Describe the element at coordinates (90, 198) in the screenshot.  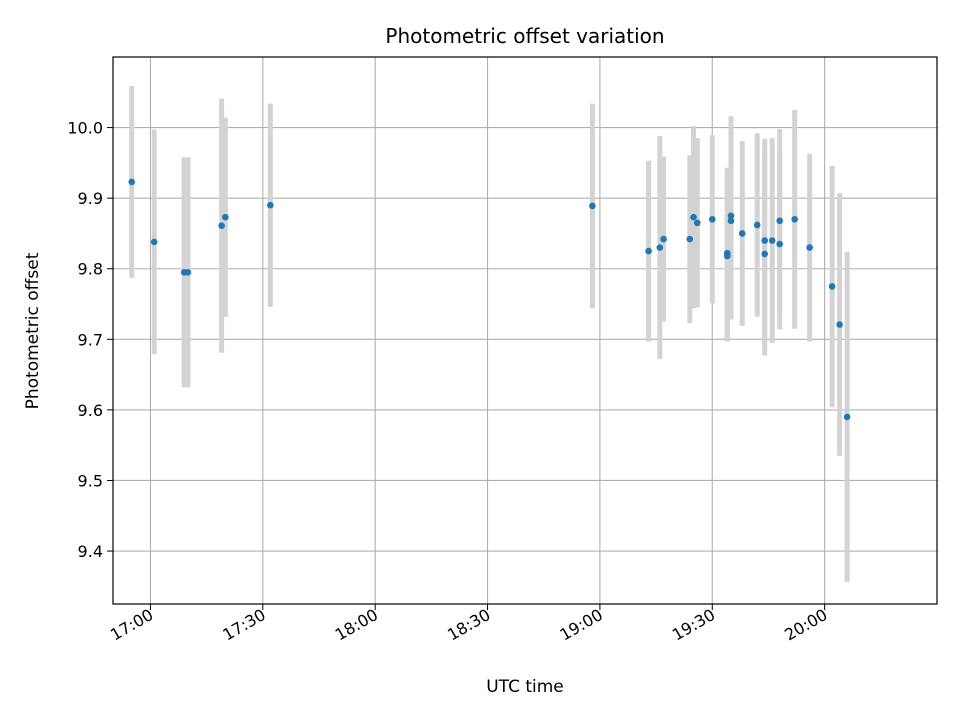
I see `y-tick-label: 9.9` at that location.